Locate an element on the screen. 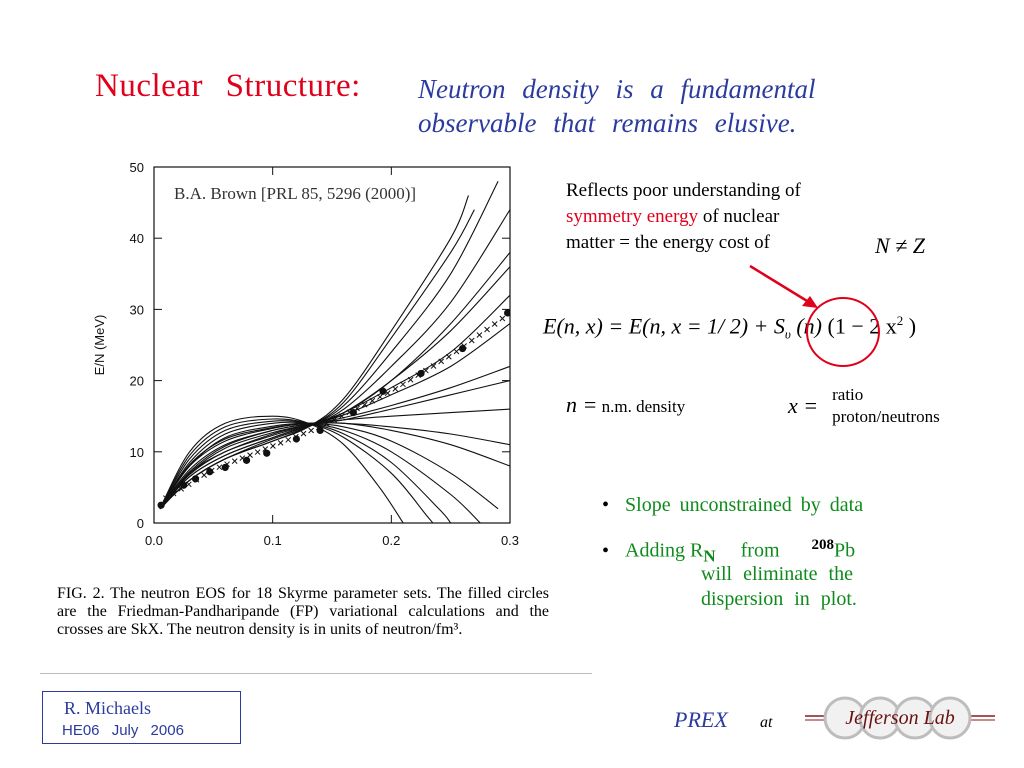 This screenshot has width=1024, height=768. bullet-2-continuation: will eliminate the dispersion in plot. is located at coordinates (779, 587).